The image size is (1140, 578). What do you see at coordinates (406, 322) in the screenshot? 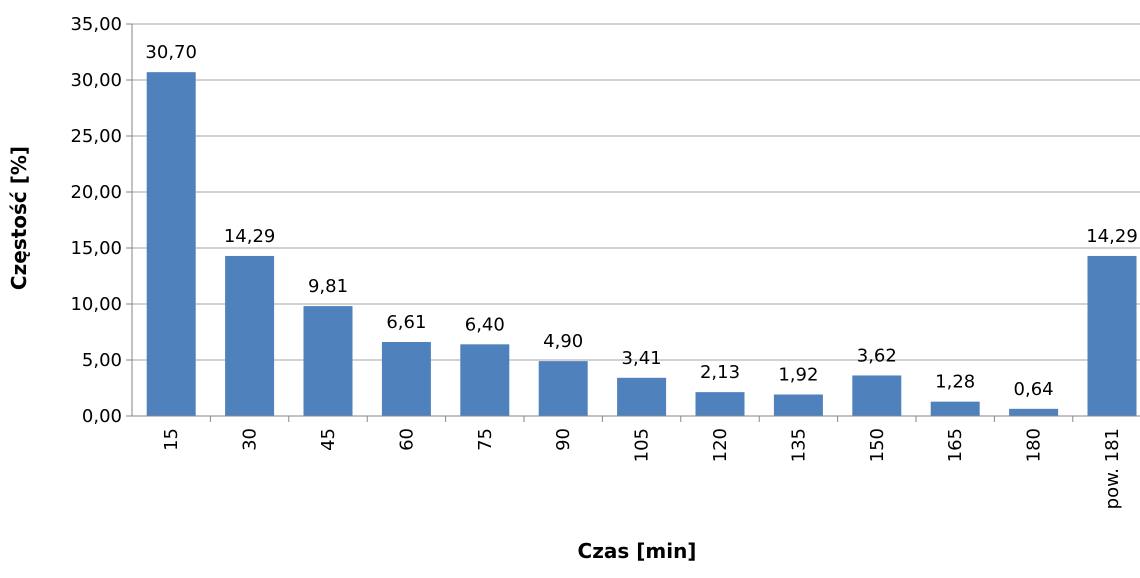
I see `data-label: 6,61` at bounding box center [406, 322].